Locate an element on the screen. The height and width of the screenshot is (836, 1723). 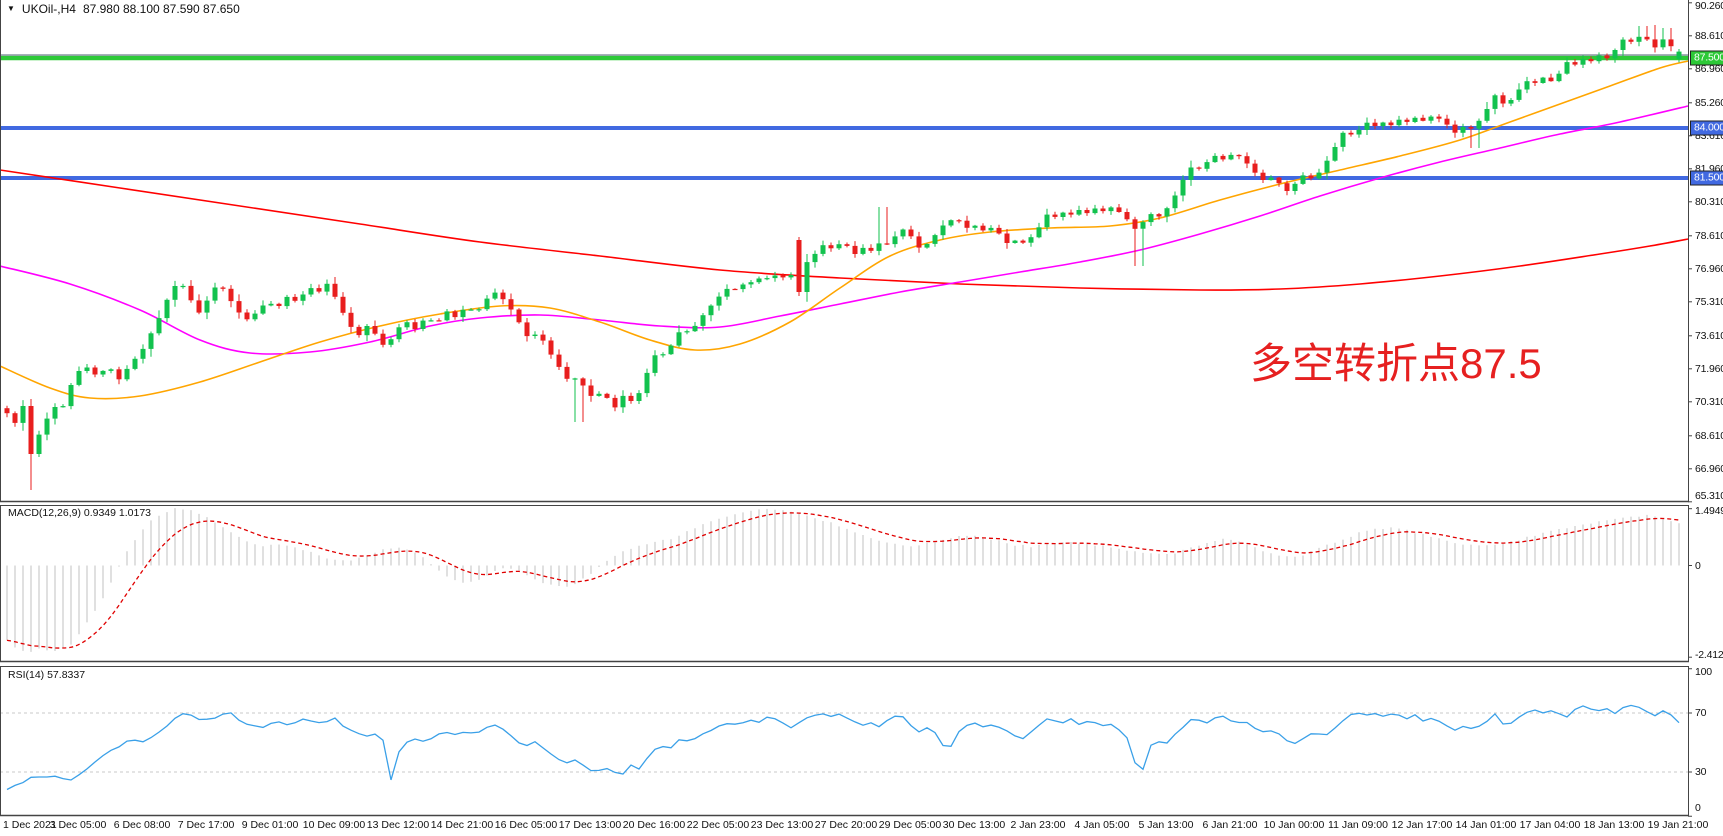
time-label: 4 Jan 05:00 is located at coordinates (1102, 825).